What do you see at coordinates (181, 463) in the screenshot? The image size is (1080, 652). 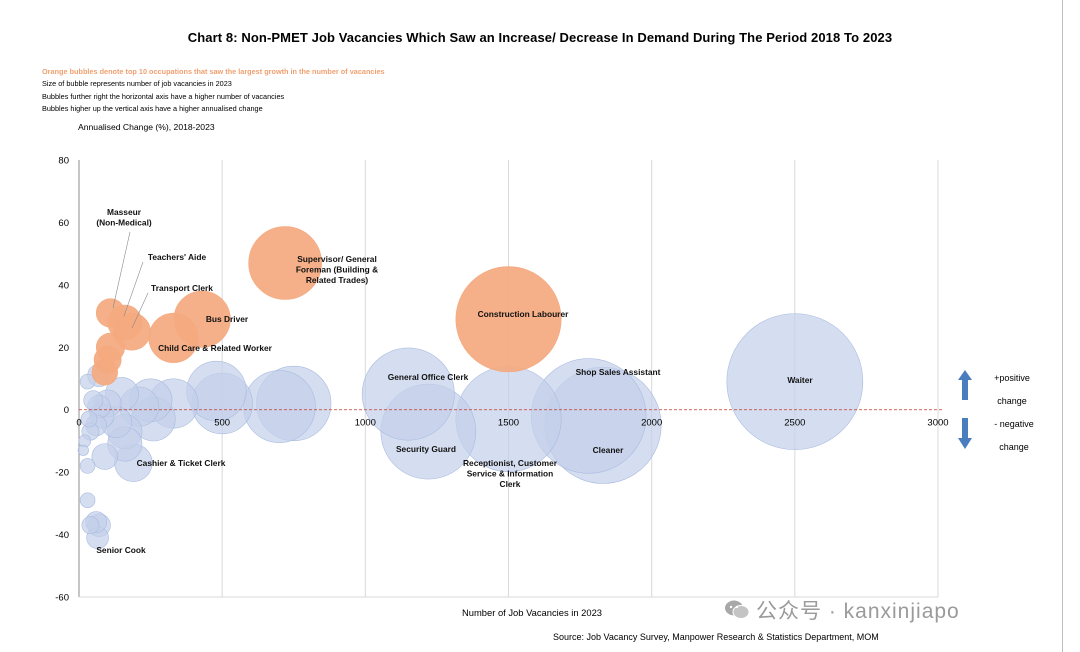 I see `bubble-label: Cashier & Ticket Clerk` at bounding box center [181, 463].